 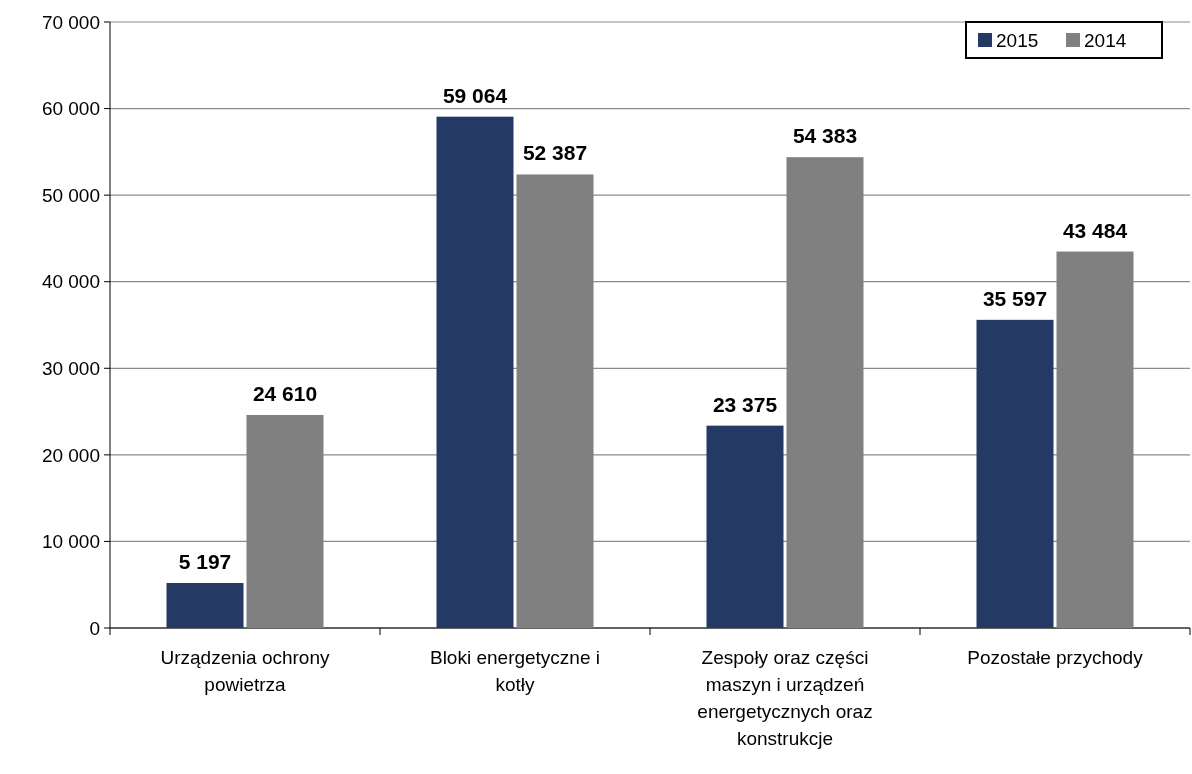 What do you see at coordinates (745, 404) in the screenshot?
I see `data-label: 23 375` at bounding box center [745, 404].